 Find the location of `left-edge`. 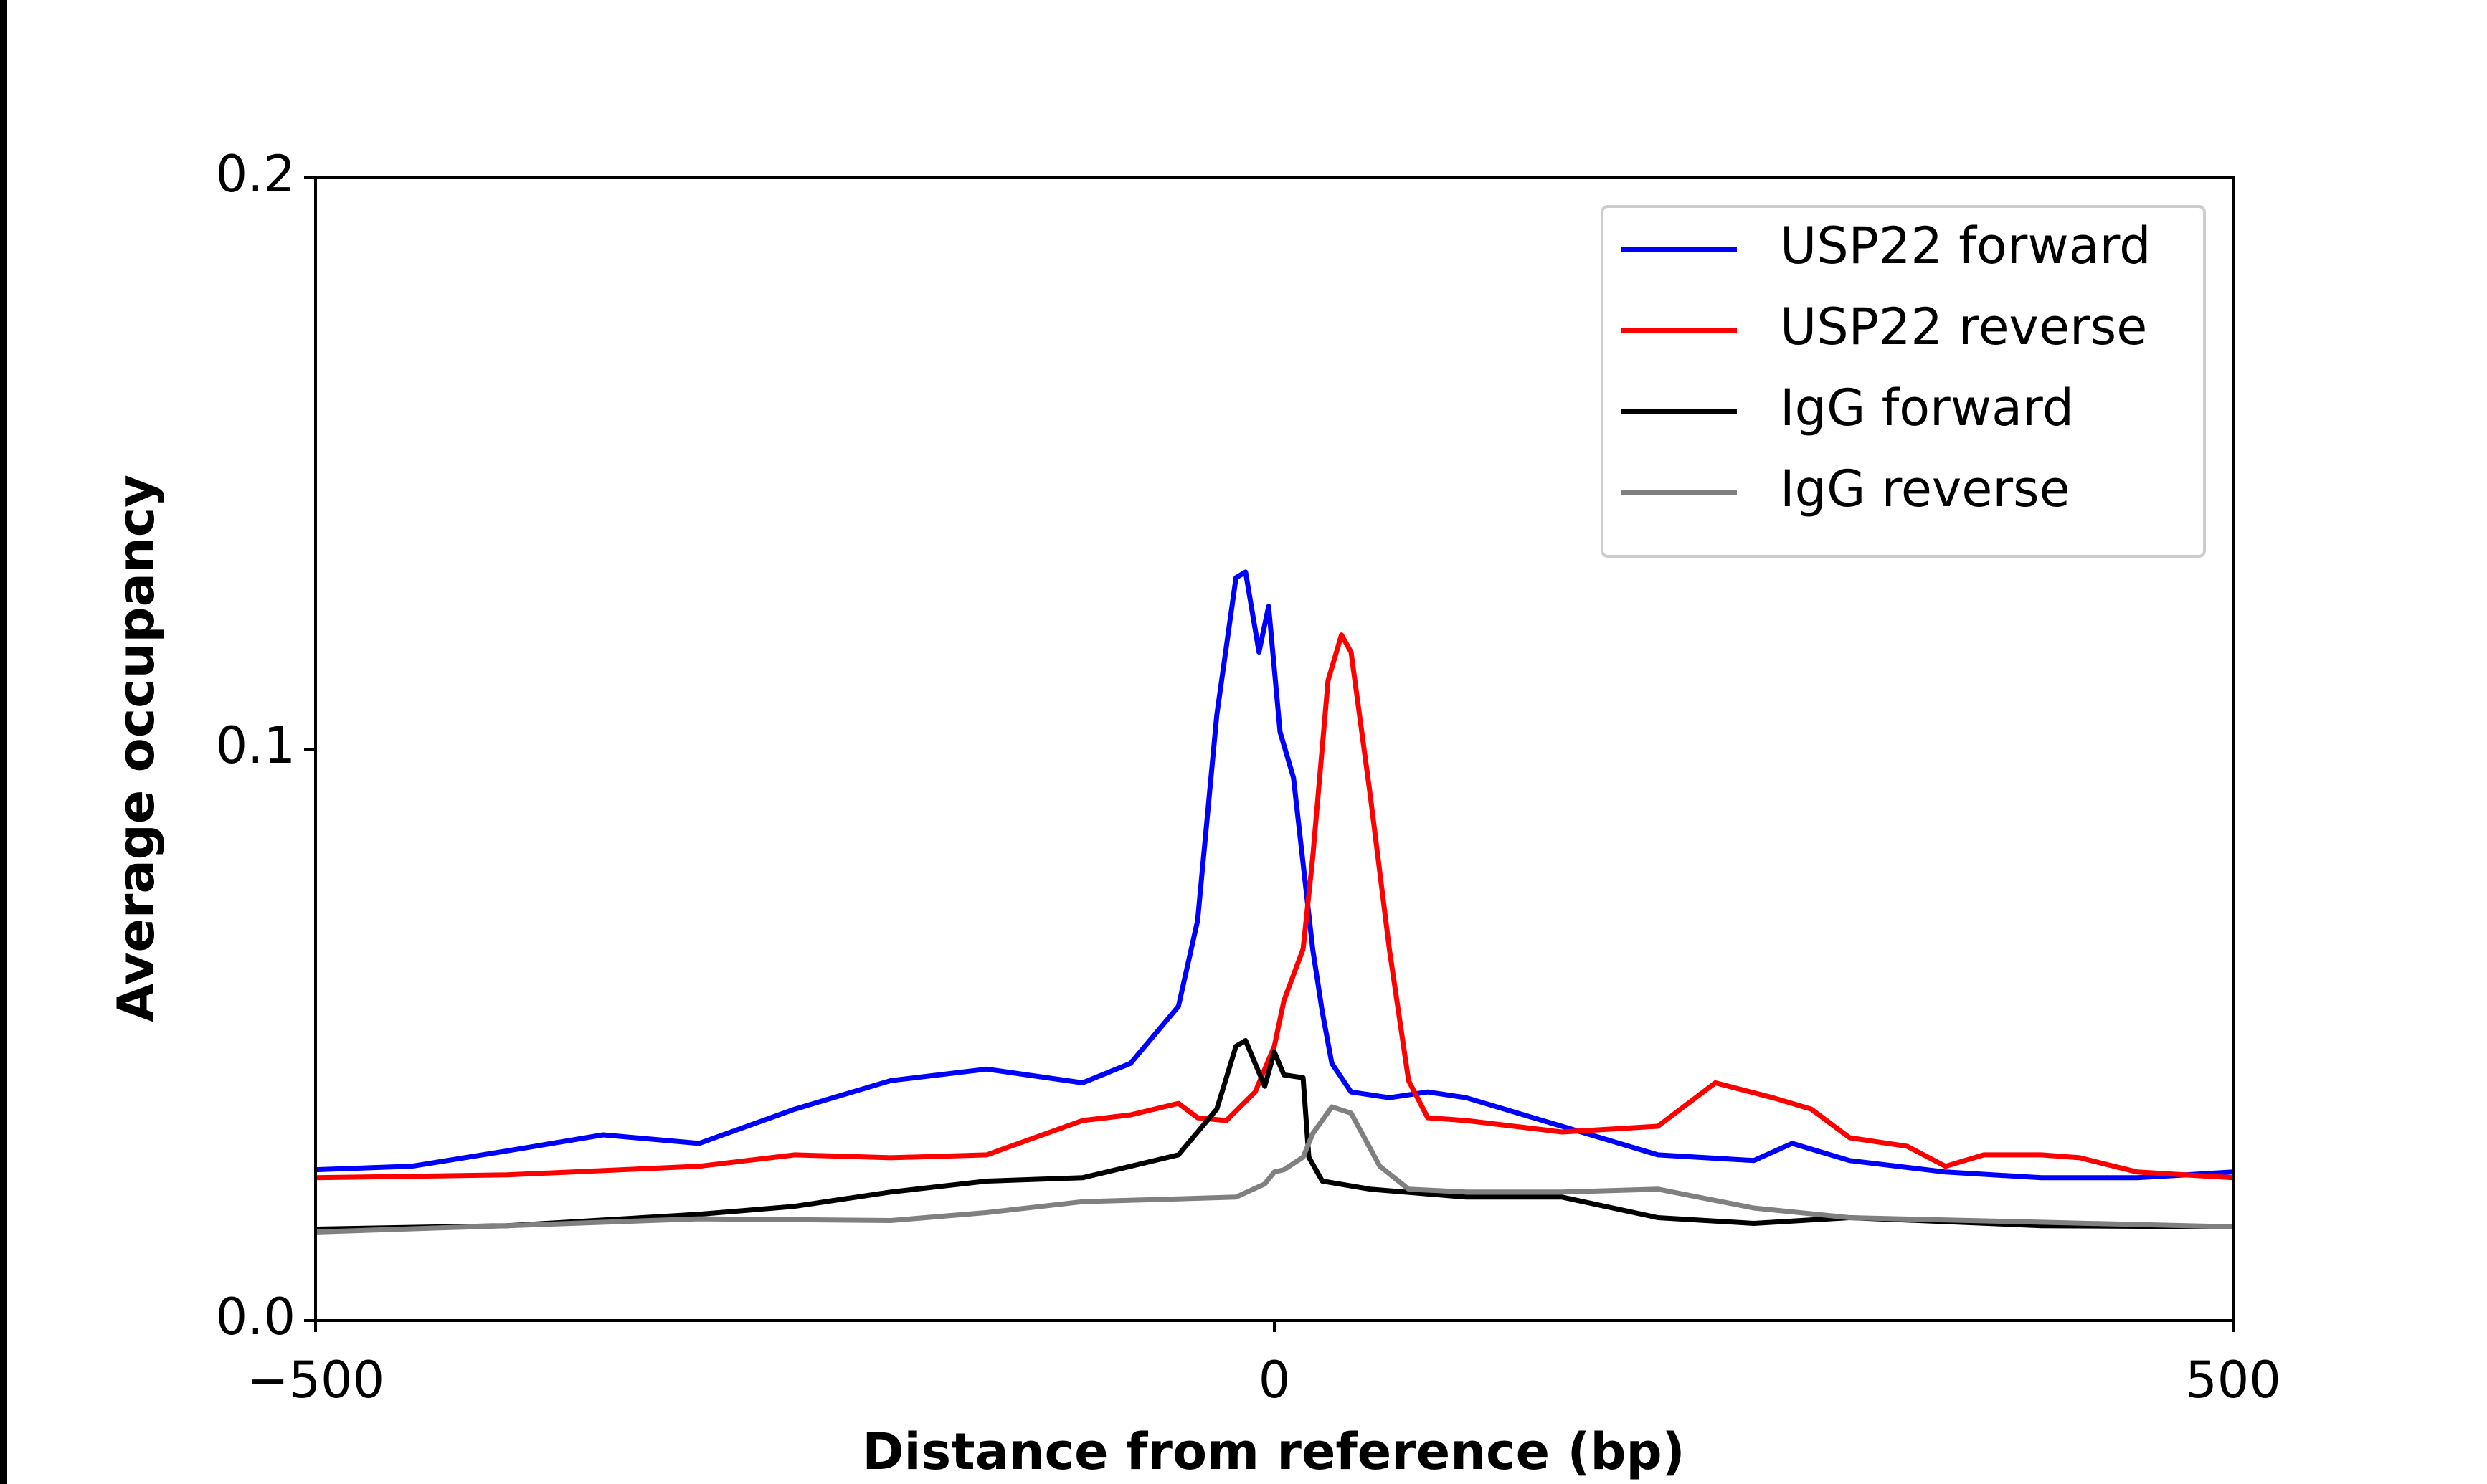

left-edge is located at coordinates (3, 742).